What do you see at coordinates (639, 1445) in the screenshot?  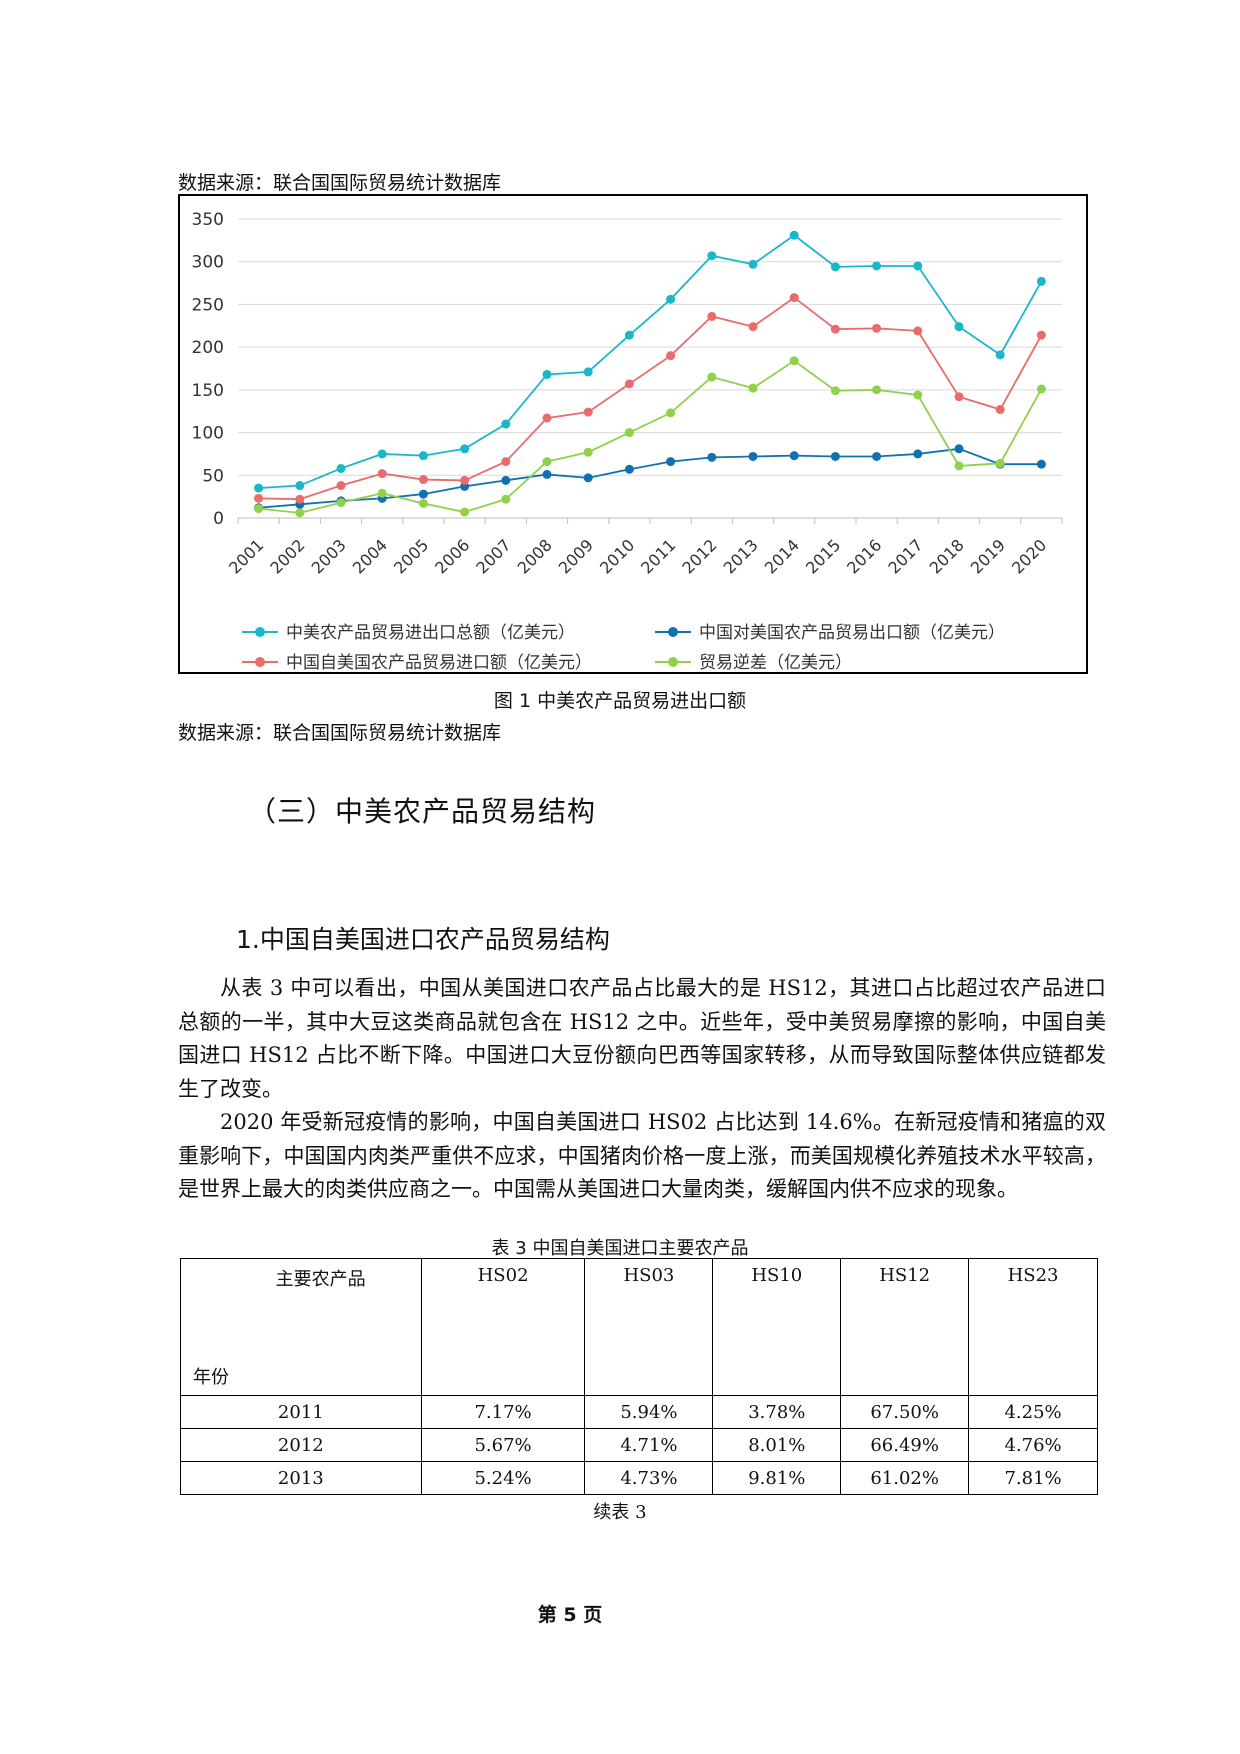 I see `table-row: 2012 5.67% 4.71% 8.01% 66.49% 4.76%` at bounding box center [639, 1445].